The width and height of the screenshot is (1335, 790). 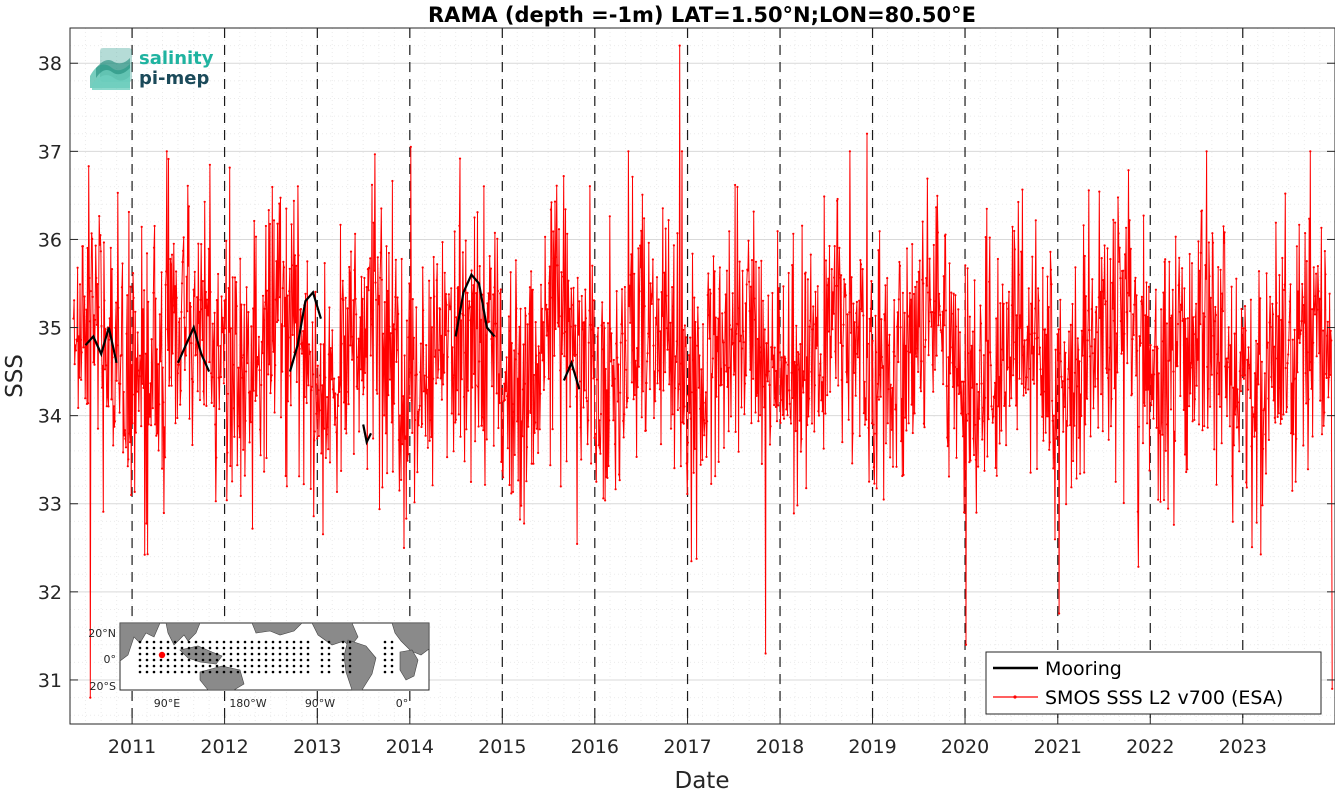 I want to click on y-axis-label: SSS, so click(x=15, y=376).